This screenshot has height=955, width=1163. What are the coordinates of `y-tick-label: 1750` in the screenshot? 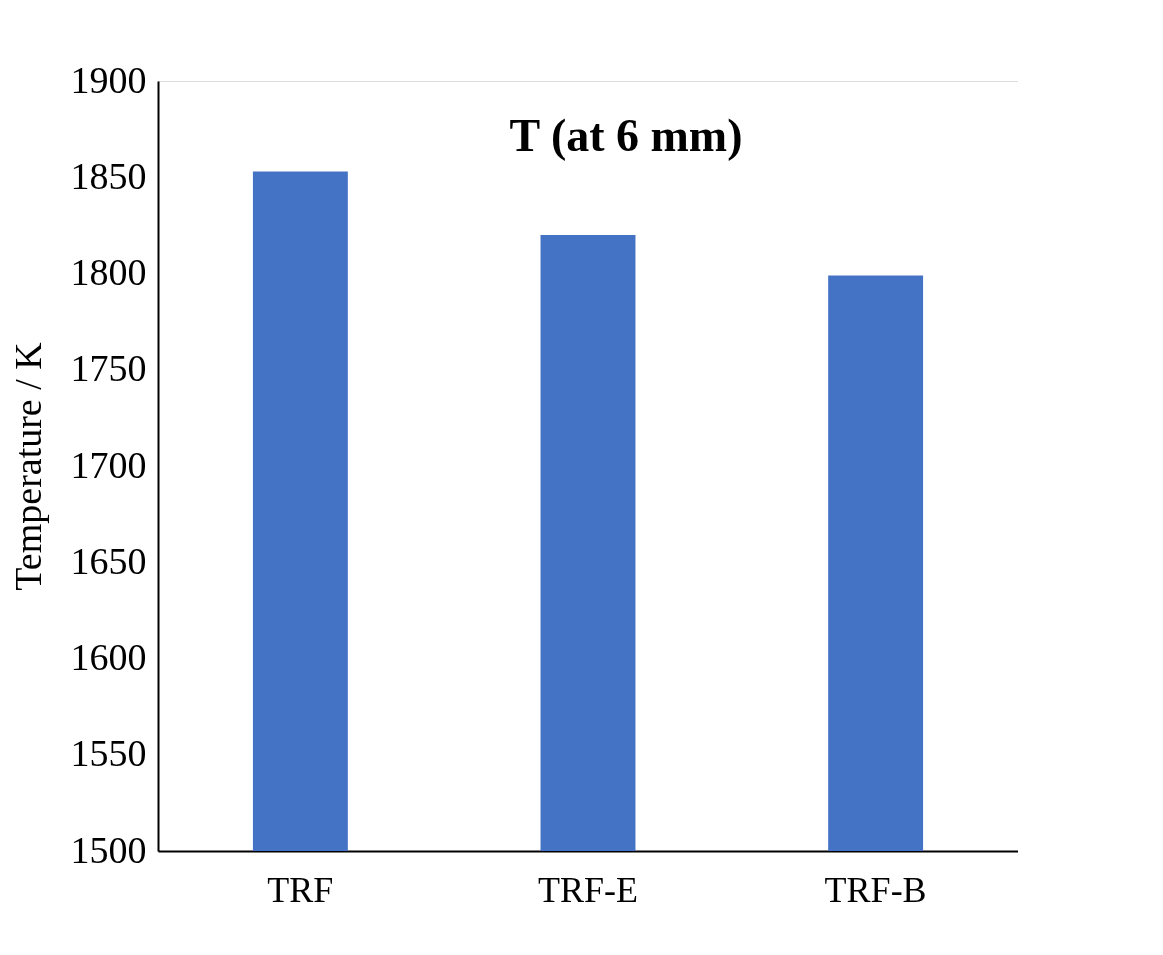 It's located at (108, 368).